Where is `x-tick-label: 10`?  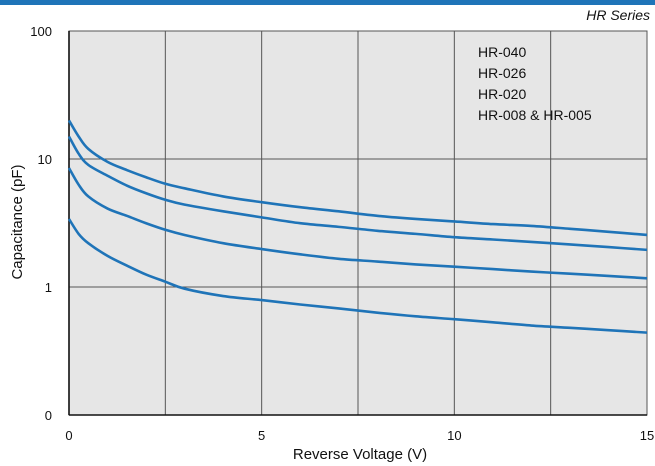
x-tick-label: 10 is located at coordinates (454, 435).